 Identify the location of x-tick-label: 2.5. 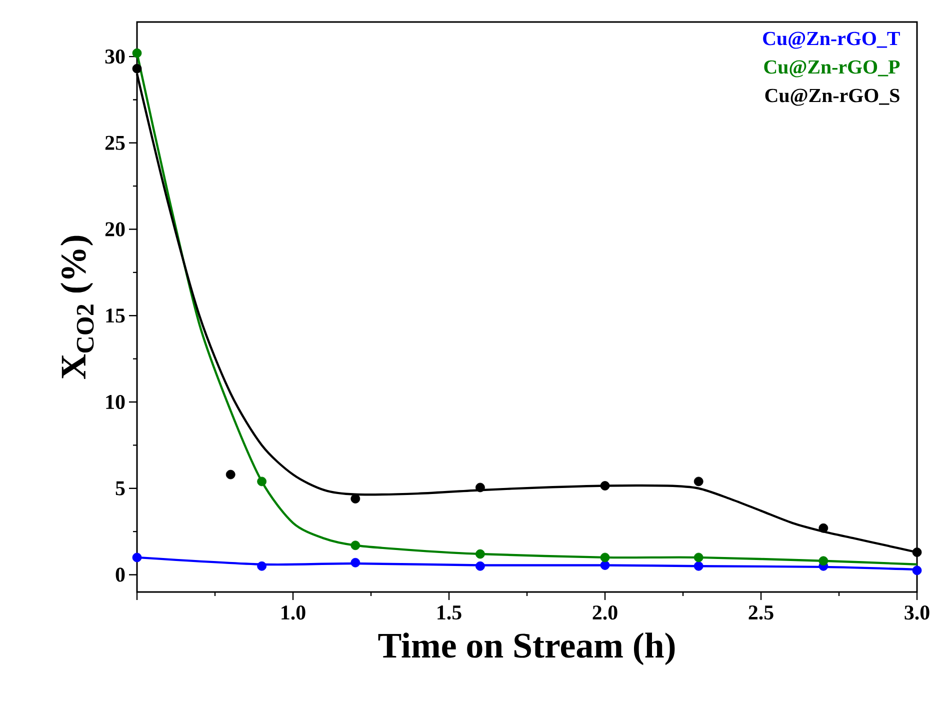
(761, 613).